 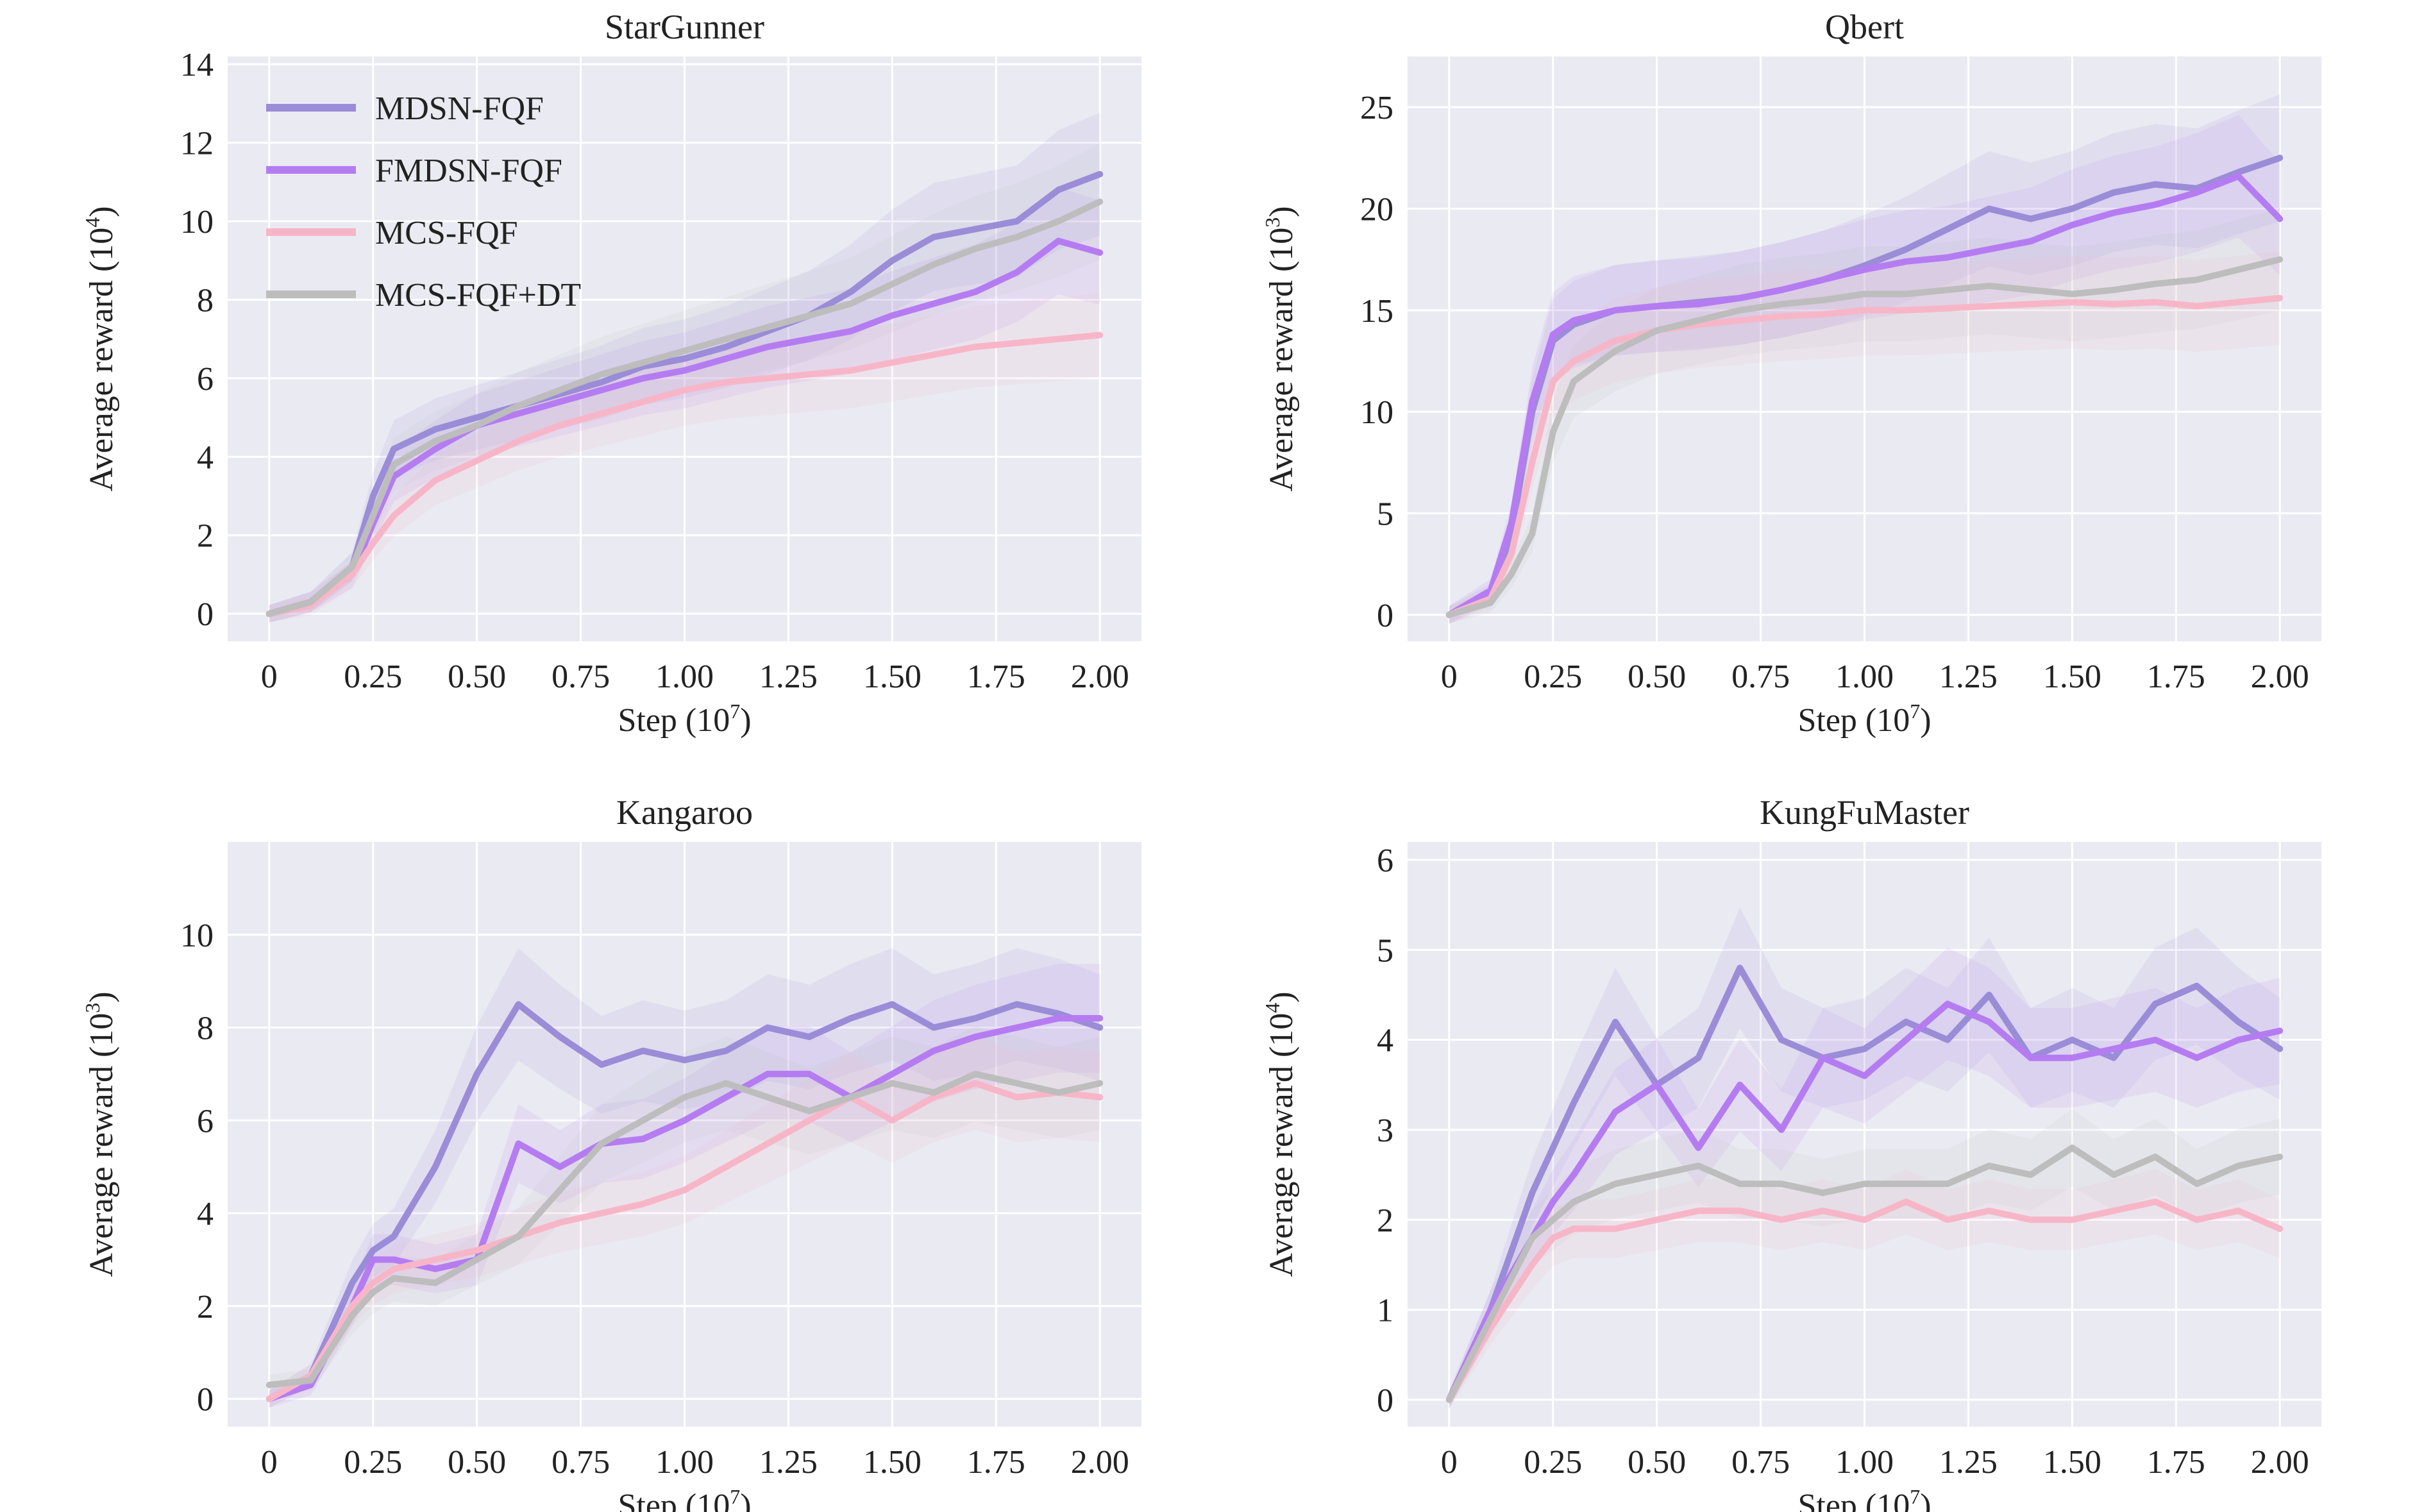 I want to click on chart-title: Qbert, so click(x=1865, y=27).